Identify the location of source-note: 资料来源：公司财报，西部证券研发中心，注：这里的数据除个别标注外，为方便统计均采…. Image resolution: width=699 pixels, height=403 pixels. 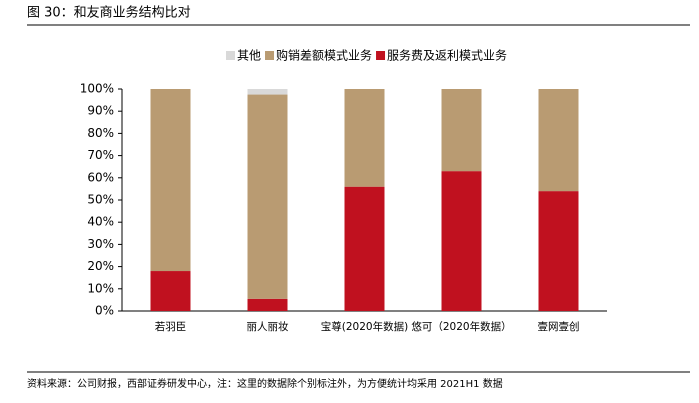
(265, 383).